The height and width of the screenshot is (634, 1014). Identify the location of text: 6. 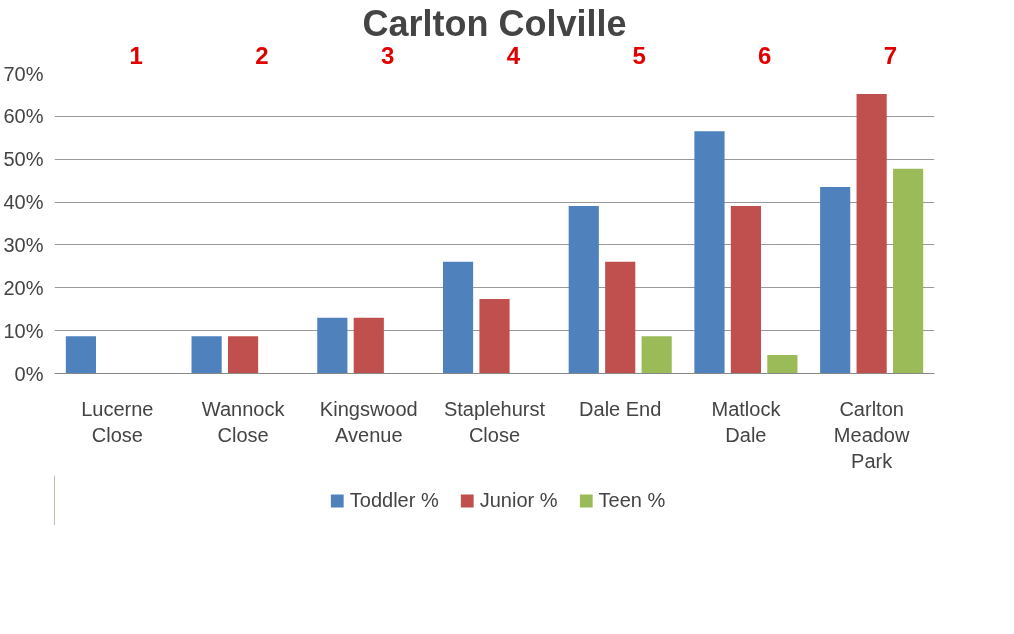
(765, 55).